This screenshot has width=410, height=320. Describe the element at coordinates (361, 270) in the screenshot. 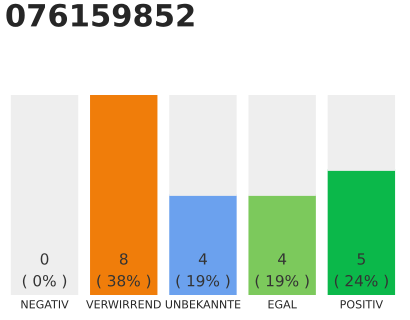

I see `data-label: 5 ( 24% )` at that location.